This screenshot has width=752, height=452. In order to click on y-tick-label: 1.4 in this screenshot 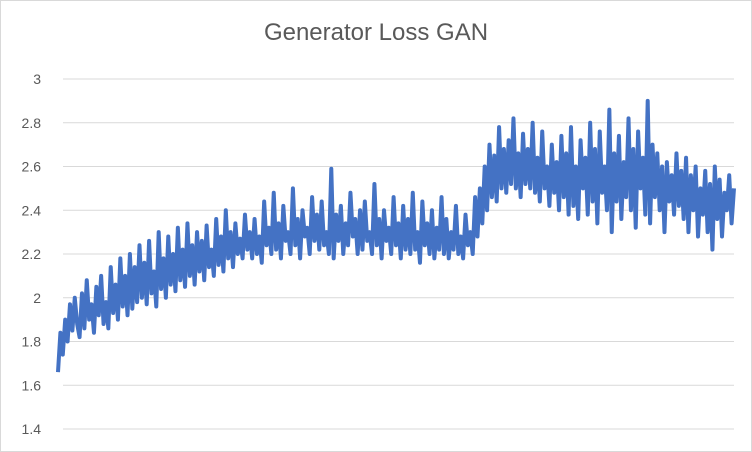, I will do `click(32, 429)`.